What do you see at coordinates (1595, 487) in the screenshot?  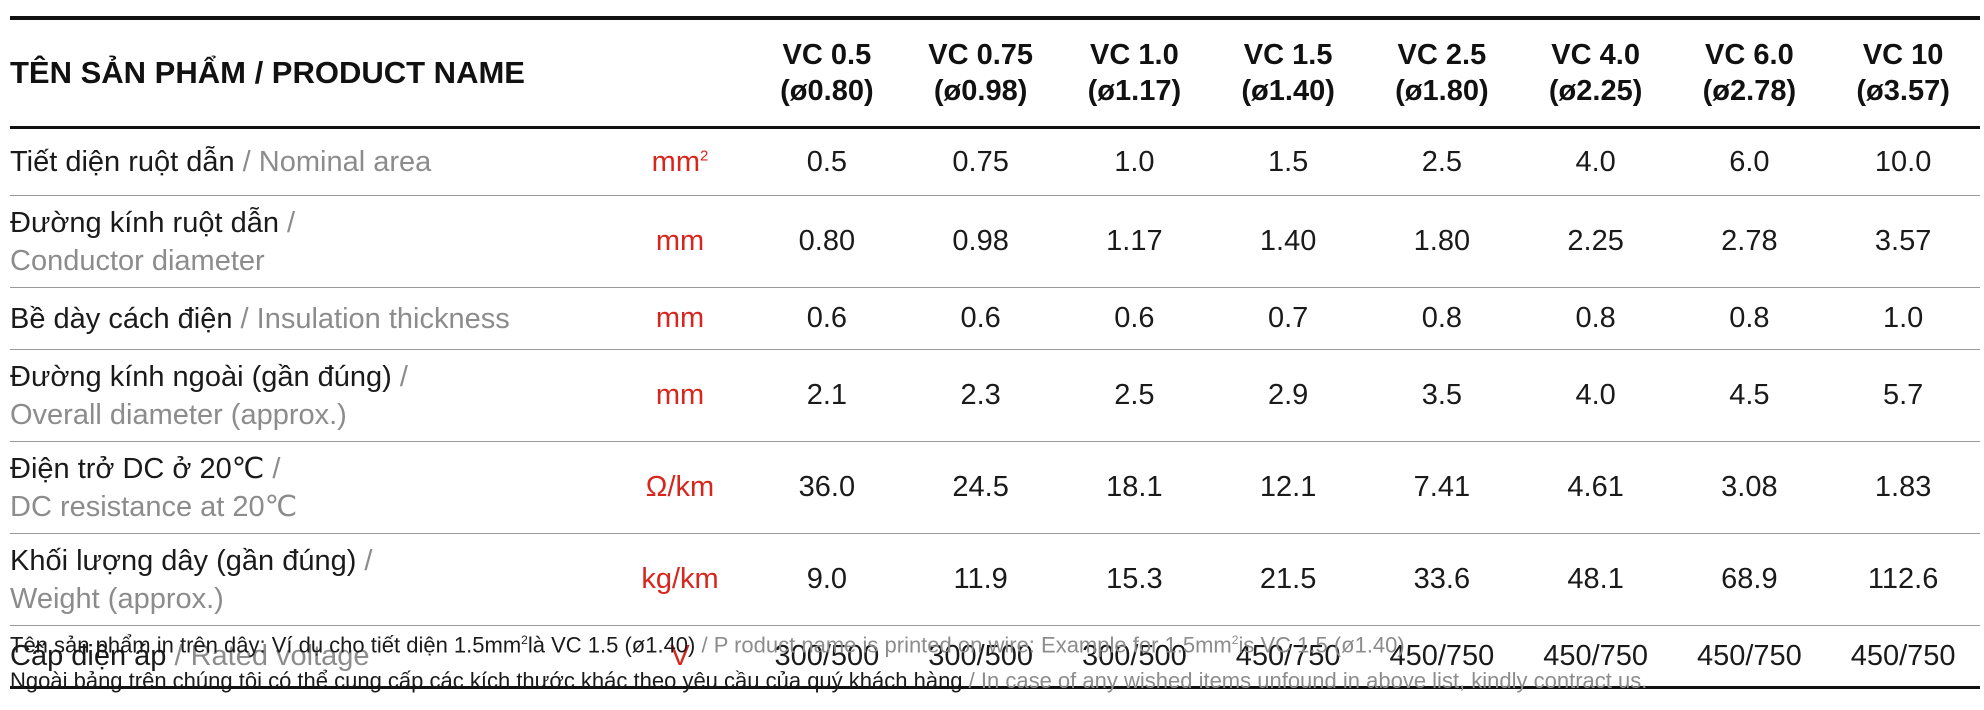 I see `value-cell: 4.61` at bounding box center [1595, 487].